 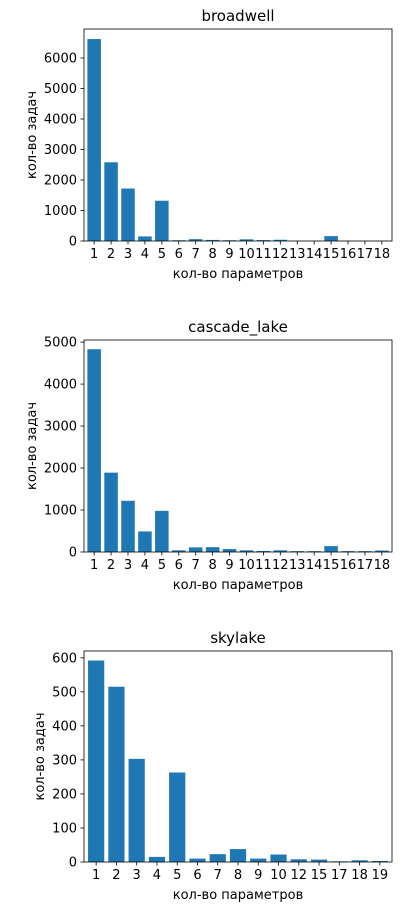 I want to click on y-tick-label: 200, so click(x=64, y=794).